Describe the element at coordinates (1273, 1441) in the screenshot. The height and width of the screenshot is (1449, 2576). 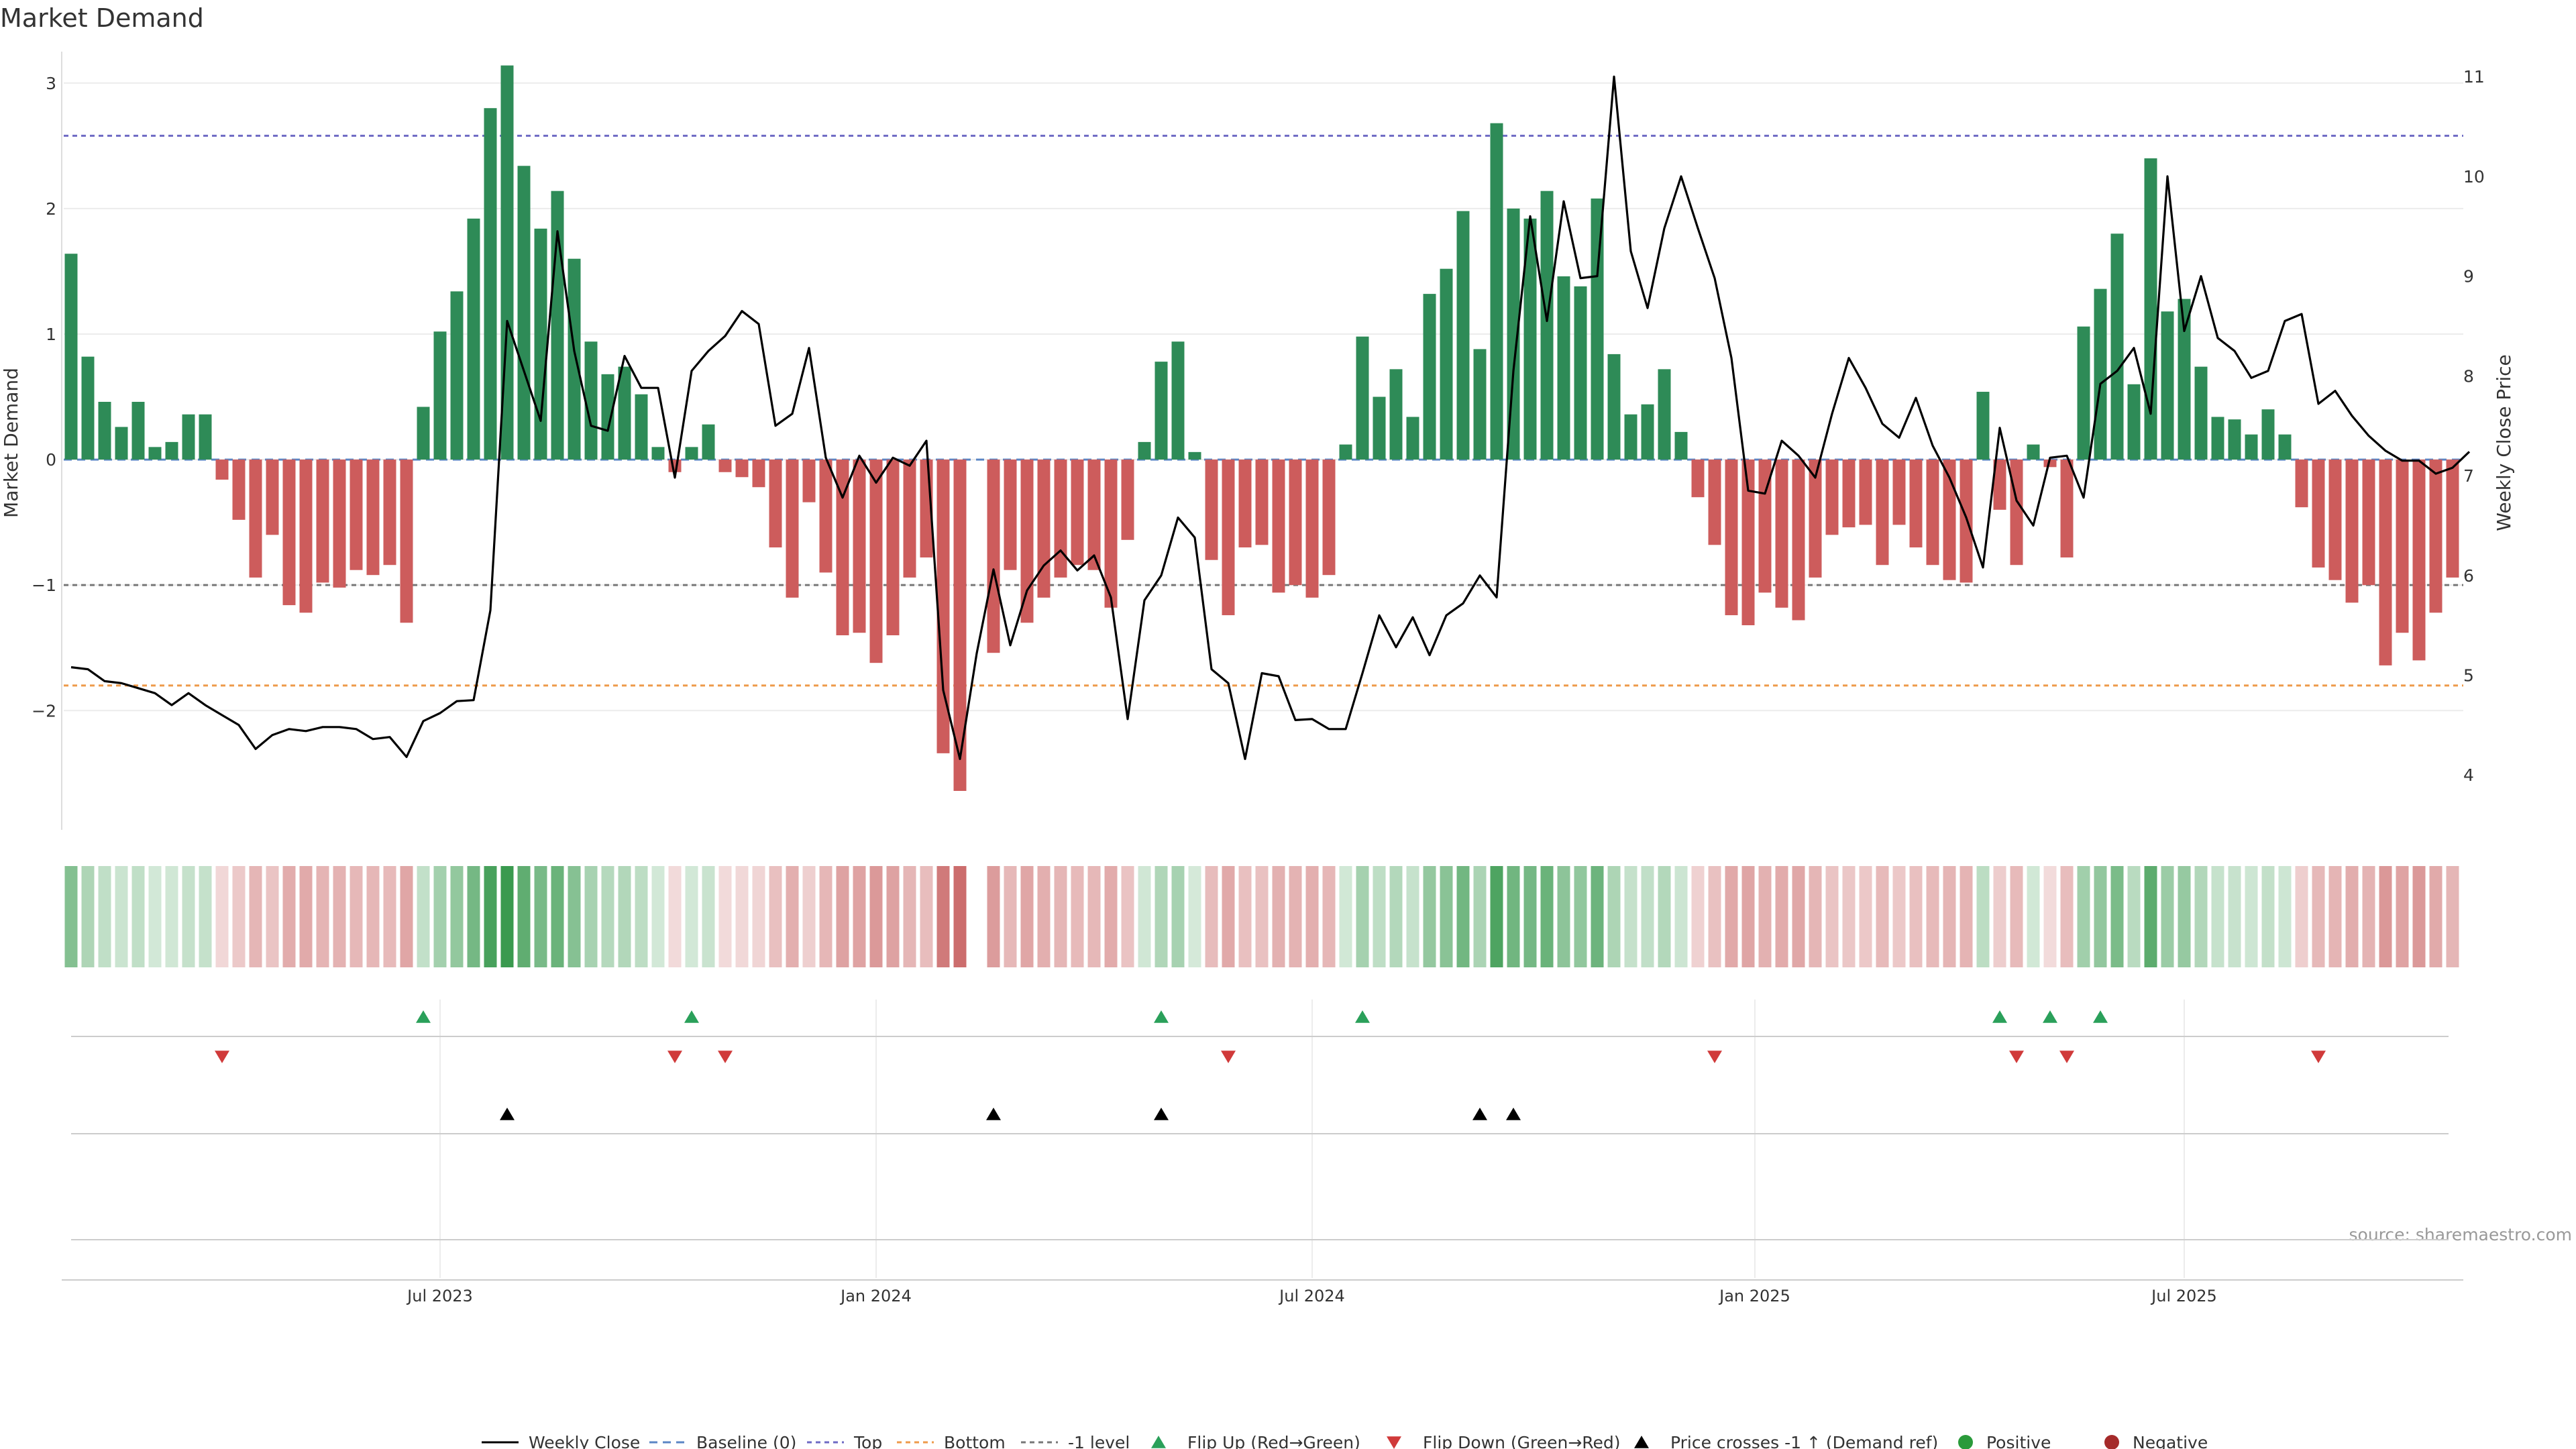
I see `legend-label-flip-up: Flip Up (Red→Green)` at that location.